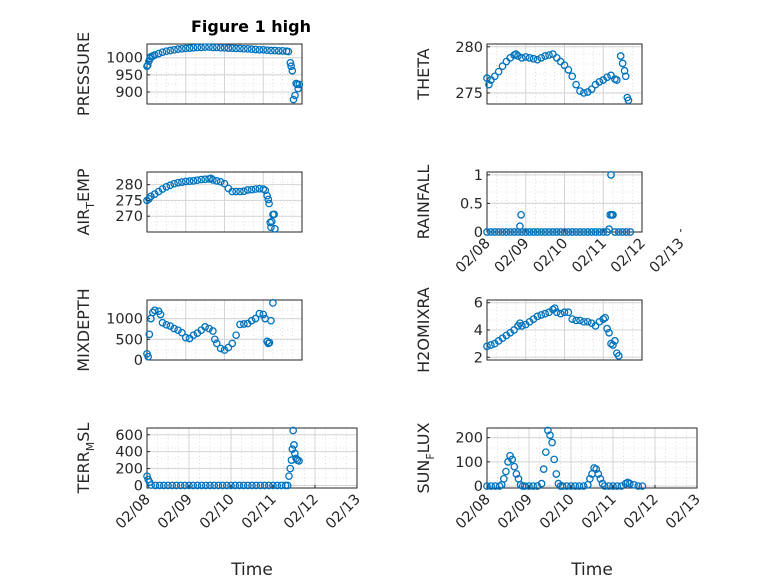 Image resolution: width=778 pixels, height=583 pixels. I want to click on y-axis-label-tail: SL, so click(83, 432).